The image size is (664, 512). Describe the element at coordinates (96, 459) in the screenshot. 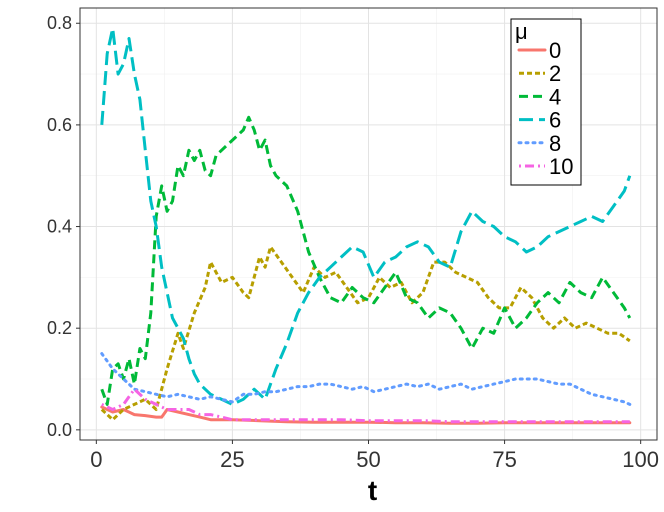

I see `x-tick-label: 0` at that location.